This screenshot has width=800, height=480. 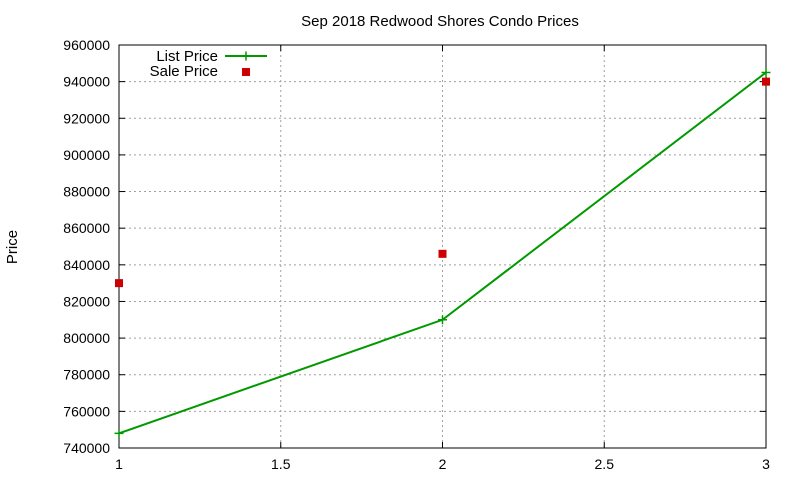 I want to click on y-tick-label: 800000, so click(x=86, y=338).